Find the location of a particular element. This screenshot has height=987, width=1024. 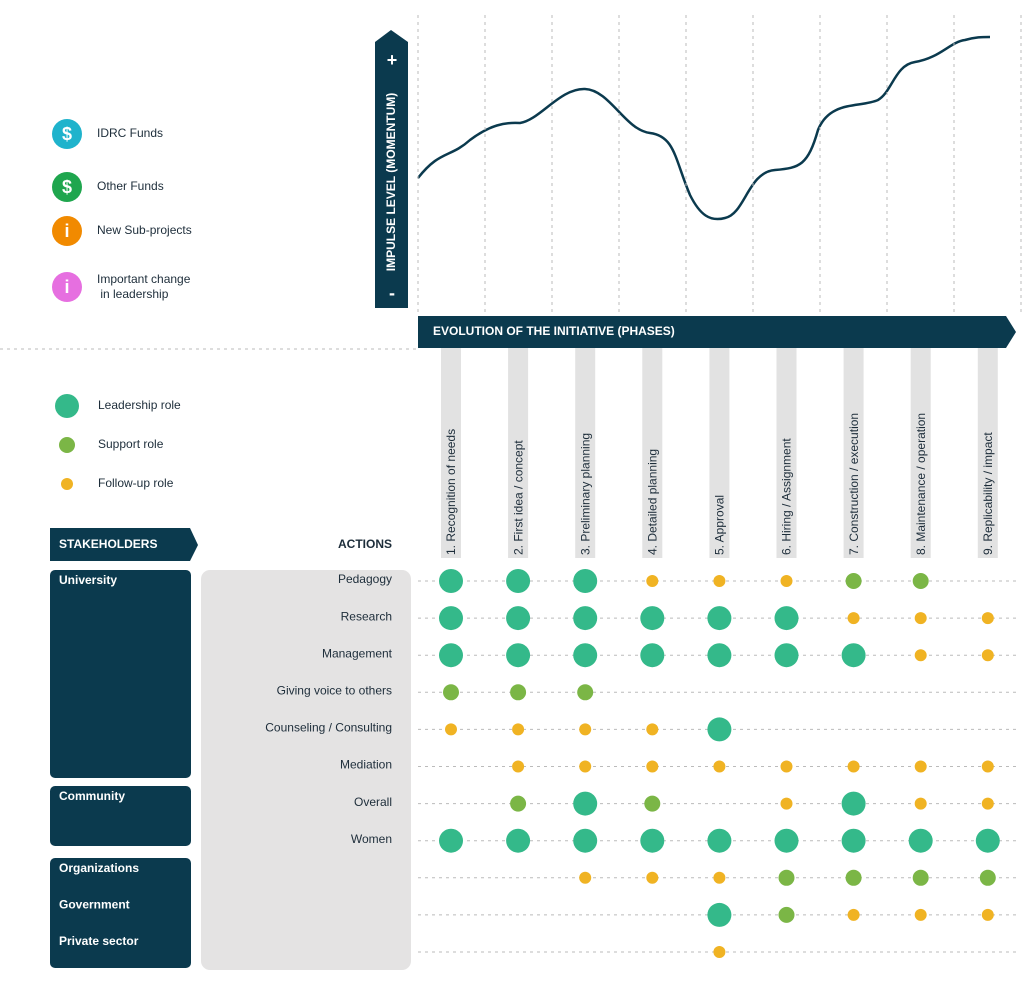

action-label: Giving voice to others is located at coordinates (334, 690).